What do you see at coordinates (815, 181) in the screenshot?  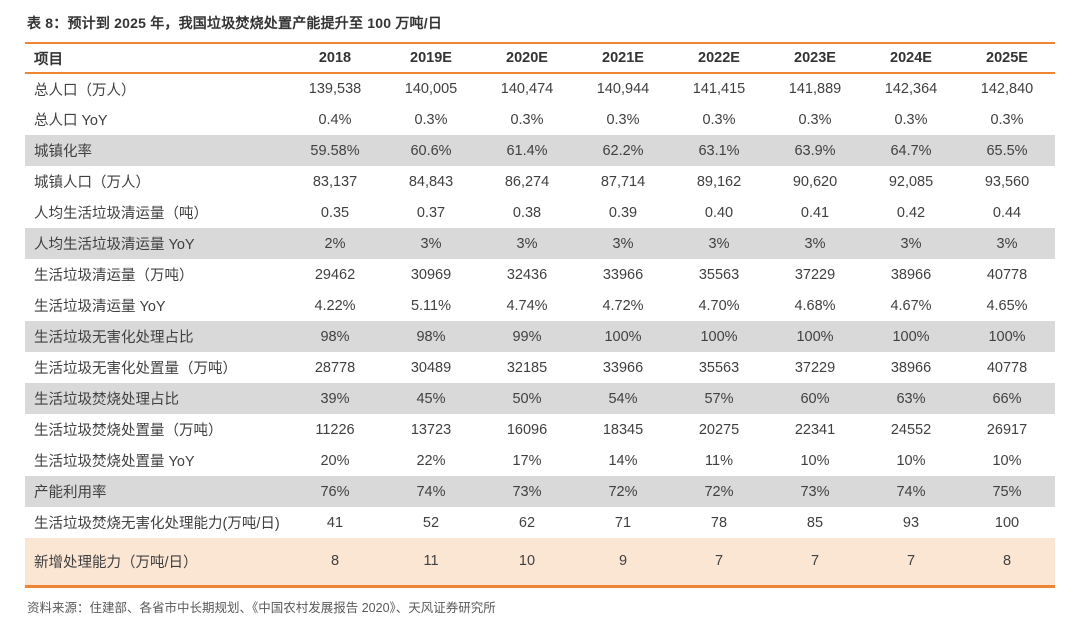 I see `cell-value: 90,620` at bounding box center [815, 181].